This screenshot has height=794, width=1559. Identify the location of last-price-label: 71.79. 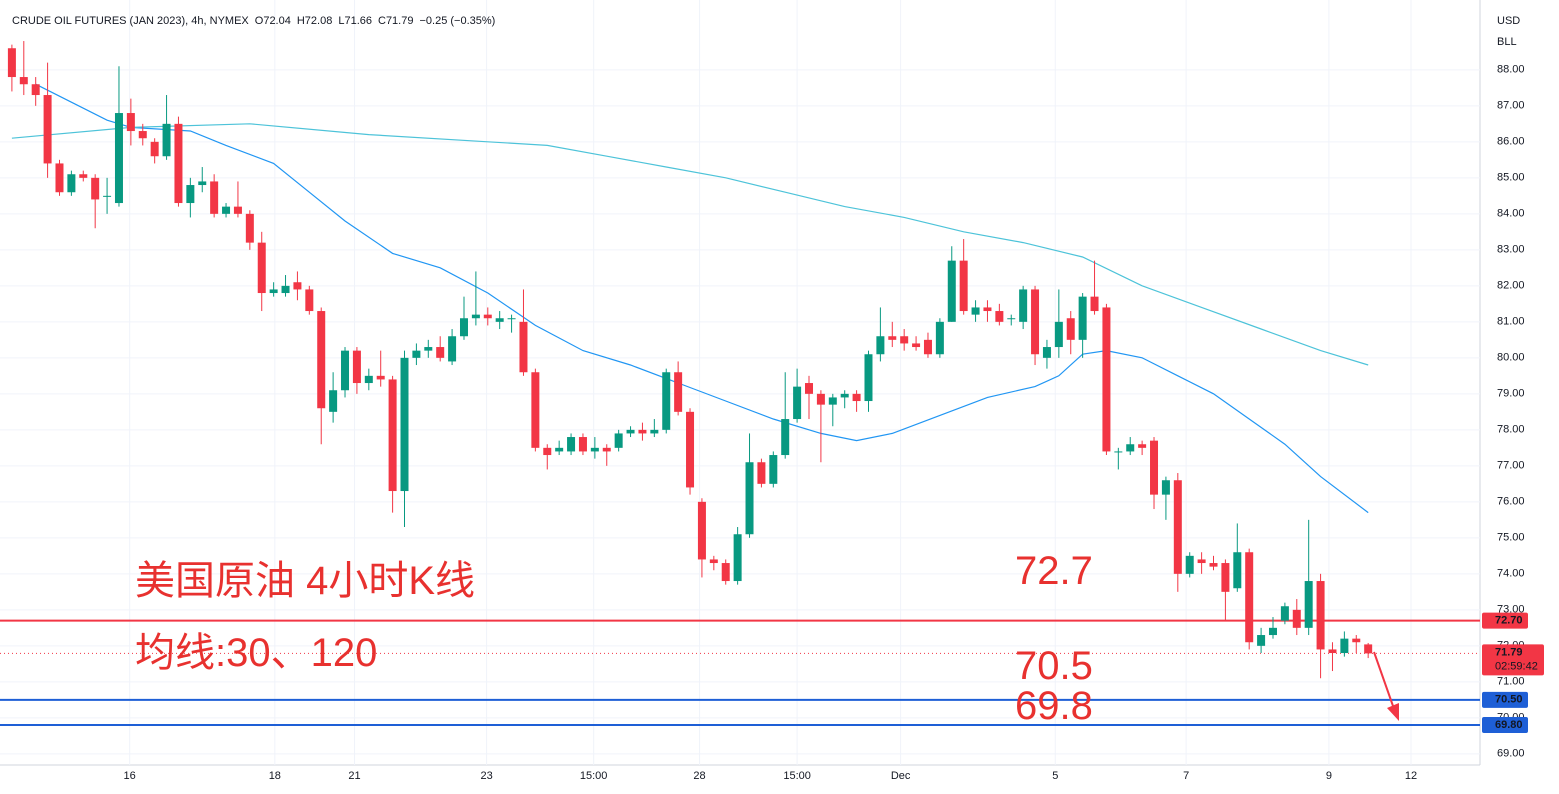
(1509, 652).